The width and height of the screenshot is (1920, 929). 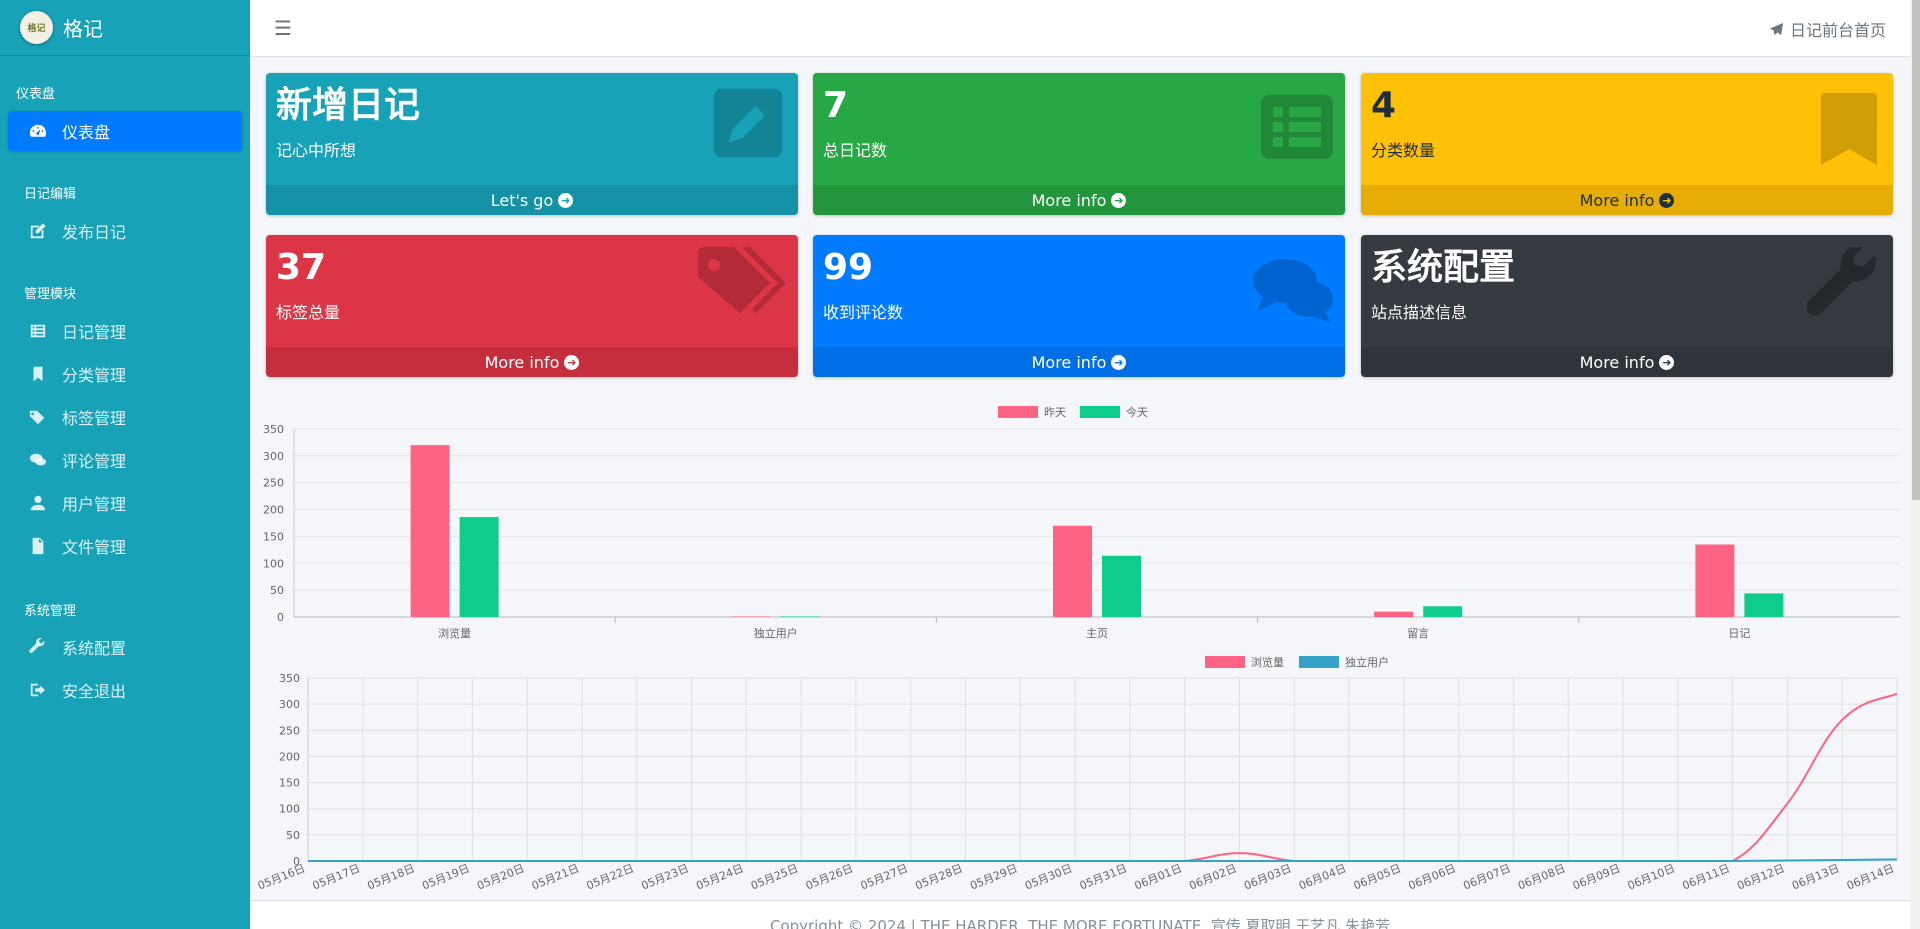 I want to click on box-value: 系统配置, so click(x=1443, y=267).